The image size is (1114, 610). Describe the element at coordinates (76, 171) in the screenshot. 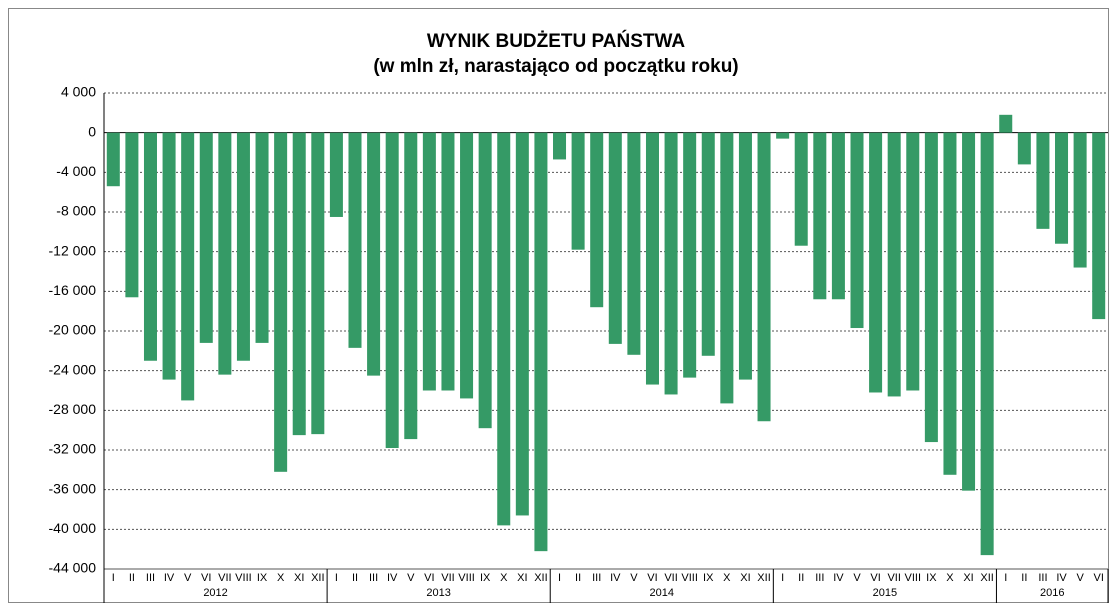

I see `y-tick-label: -4 000` at that location.